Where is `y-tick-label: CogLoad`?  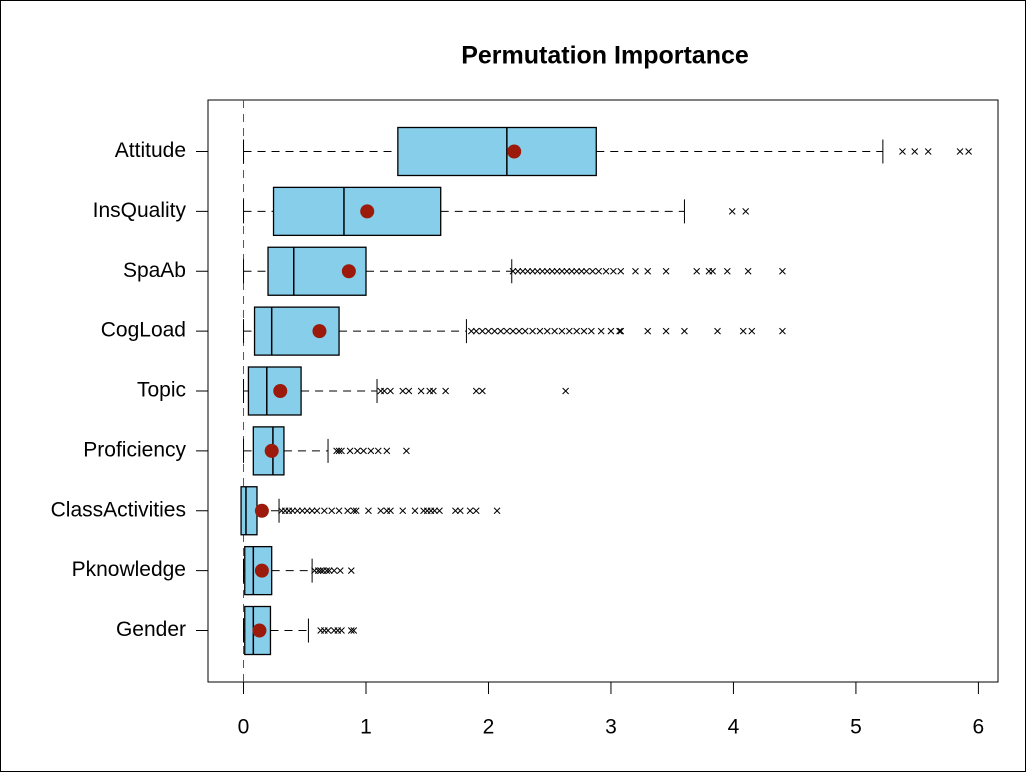
y-tick-label: CogLoad is located at coordinates (143, 330).